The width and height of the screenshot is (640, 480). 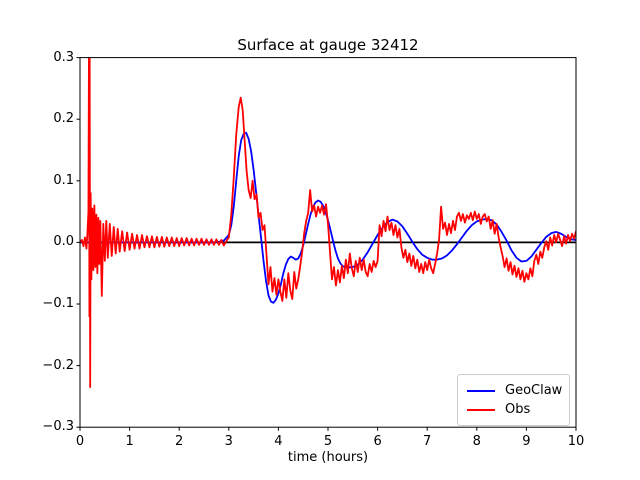 What do you see at coordinates (476, 441) in the screenshot?
I see `x-tick-label: 8` at bounding box center [476, 441].